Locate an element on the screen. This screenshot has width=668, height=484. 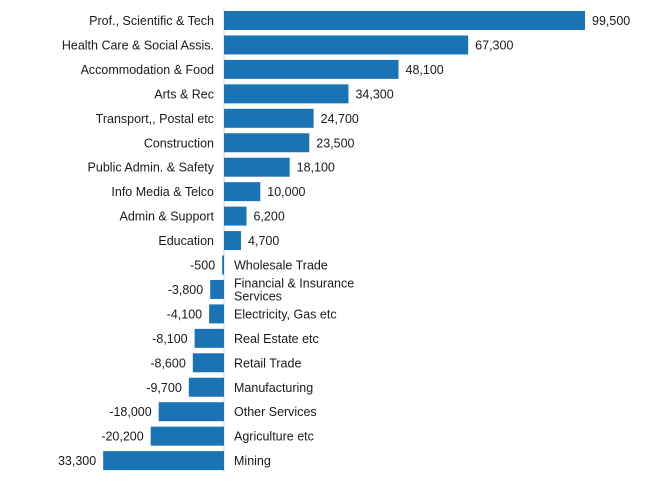
category-label: Construction is located at coordinates (179, 143).